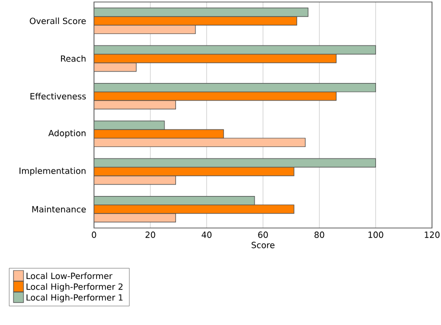  What do you see at coordinates (74, 298) in the screenshot?
I see `legend-label: Local High-Performer 1` at bounding box center [74, 298].